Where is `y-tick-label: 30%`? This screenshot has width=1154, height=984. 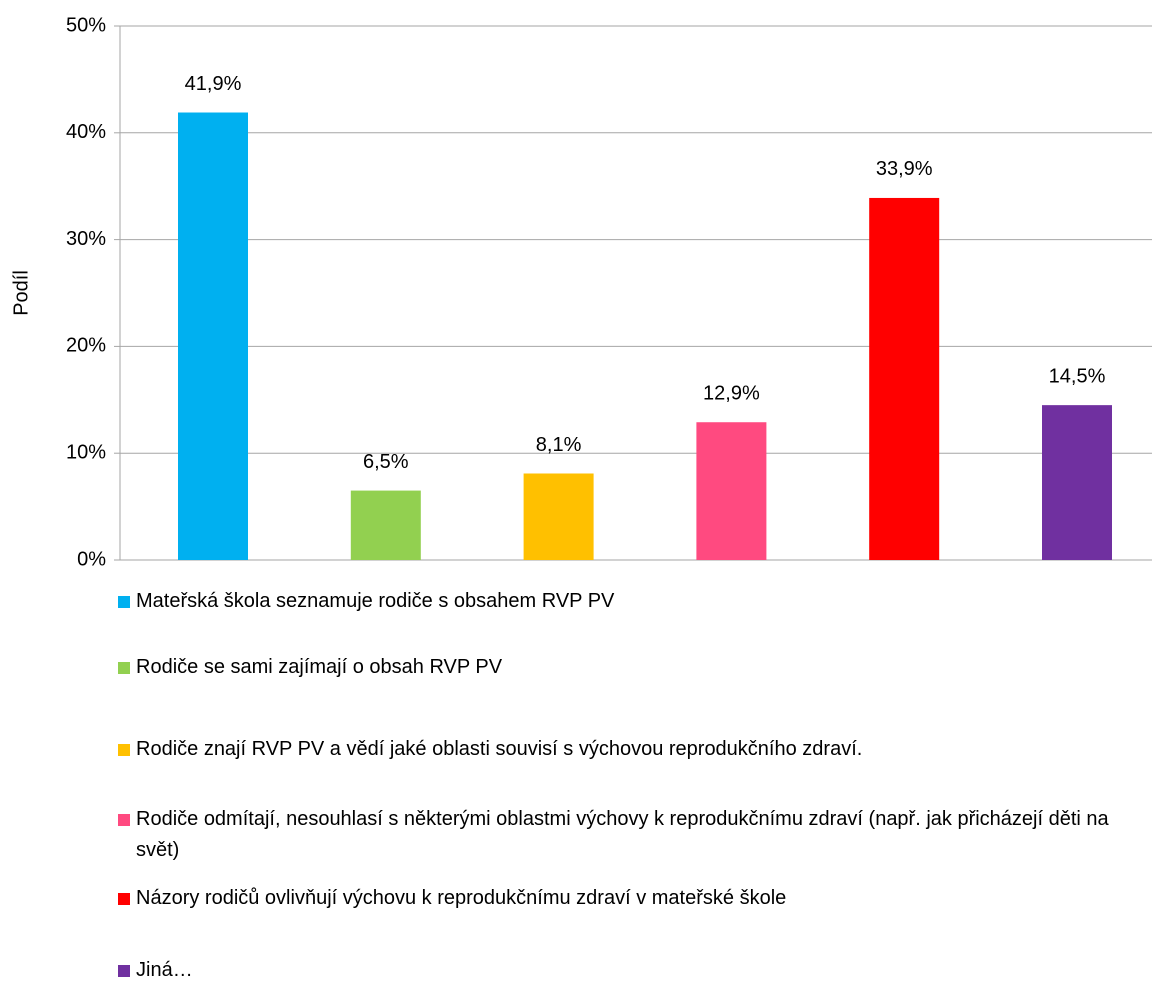 y-tick-label: 30% is located at coordinates (86, 239).